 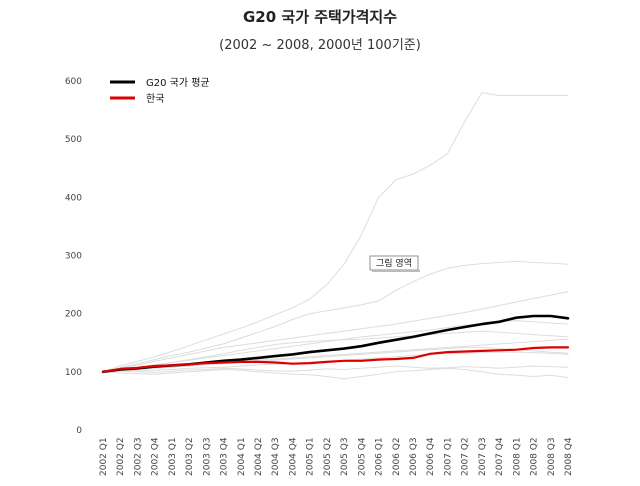 I want to click on x-tick-label: 2007 Q2, so click(x=466, y=456).